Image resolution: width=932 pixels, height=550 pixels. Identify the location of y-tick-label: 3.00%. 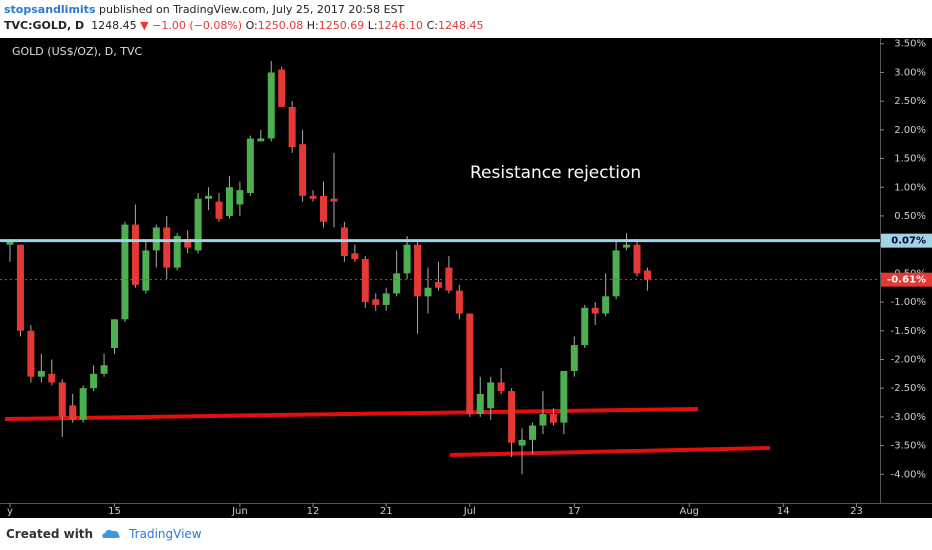
(910, 72).